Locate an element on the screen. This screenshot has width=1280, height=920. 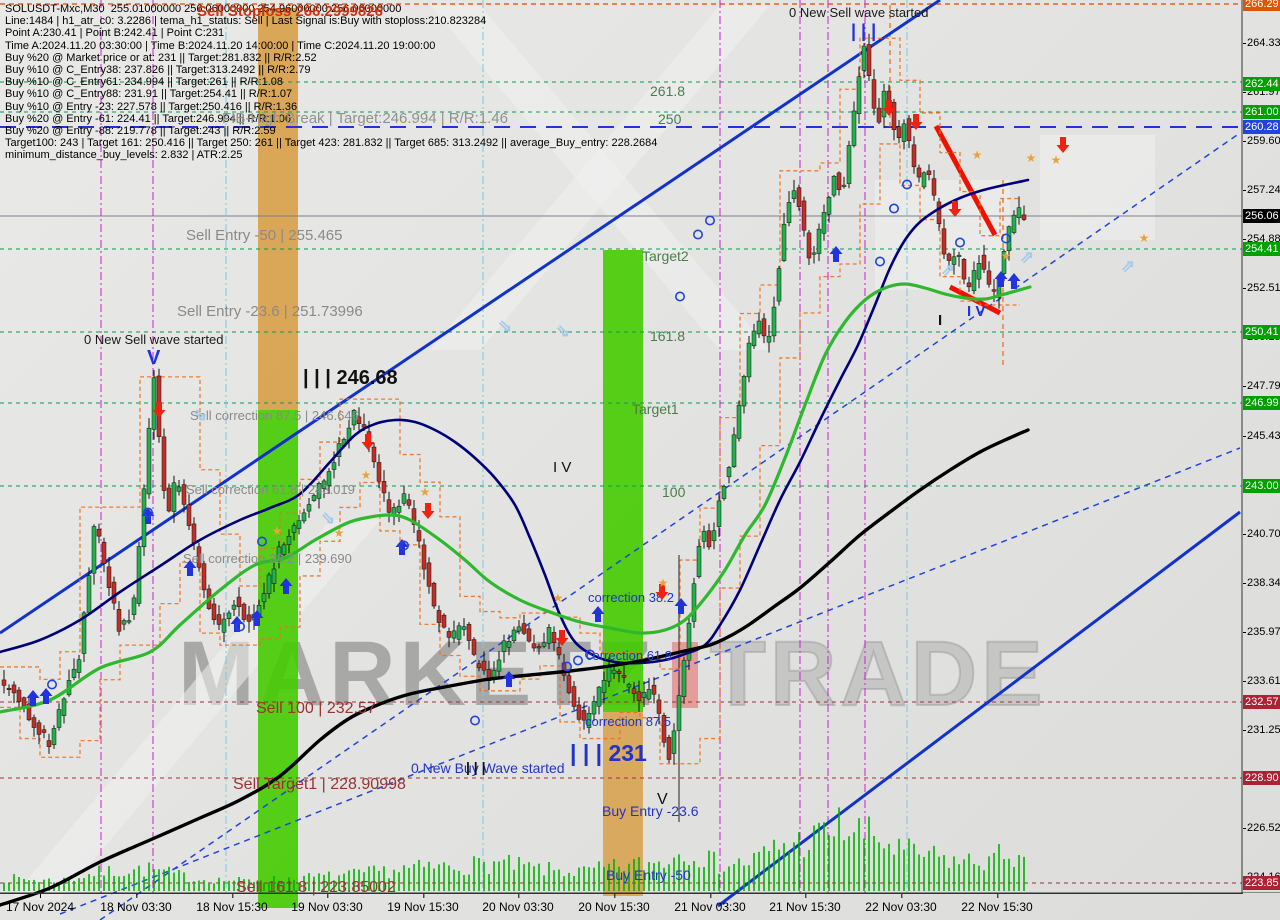
hollow-arrow-icon: ⇗ is located at coordinates (948, 270).